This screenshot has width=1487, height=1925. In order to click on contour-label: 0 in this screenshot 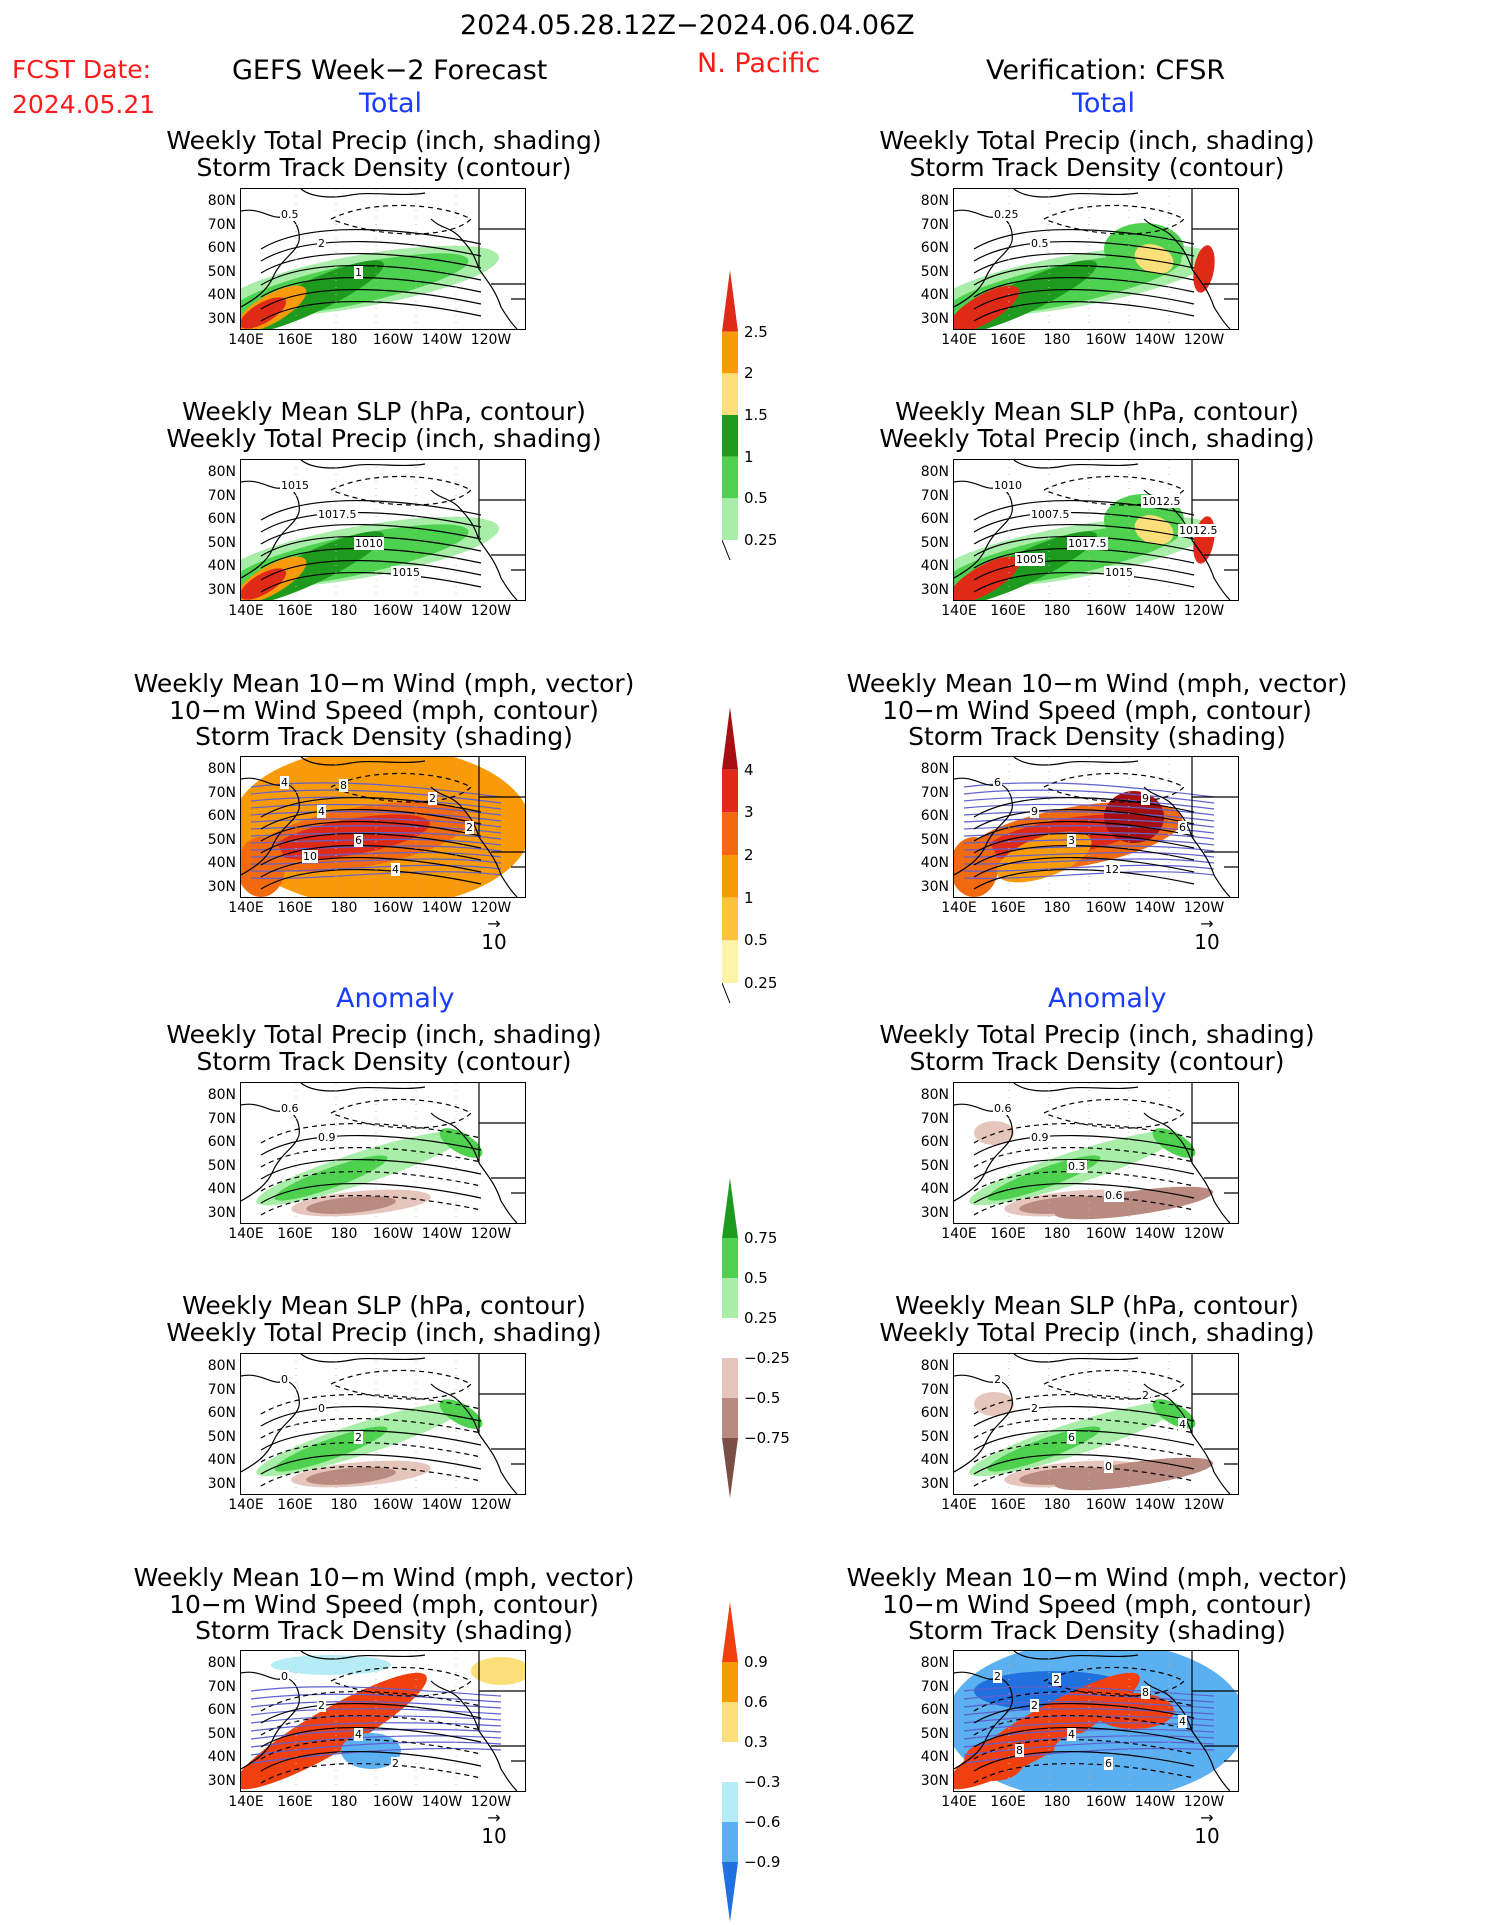, I will do `click(284, 1676)`.